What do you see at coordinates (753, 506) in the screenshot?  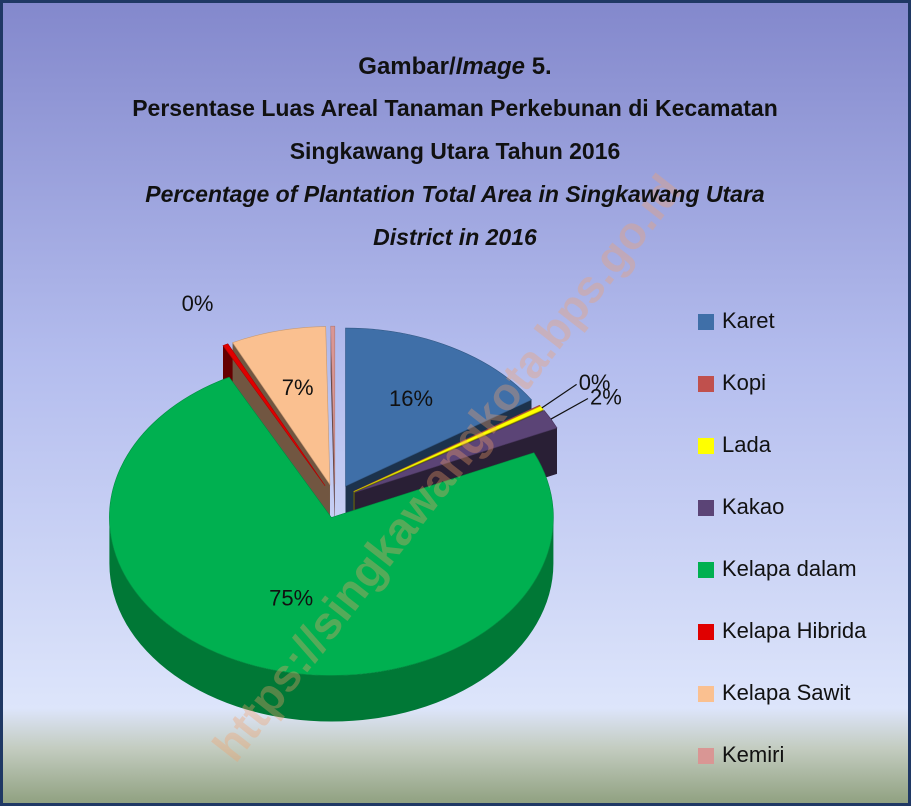 I see `legend-label: Kakao` at bounding box center [753, 506].